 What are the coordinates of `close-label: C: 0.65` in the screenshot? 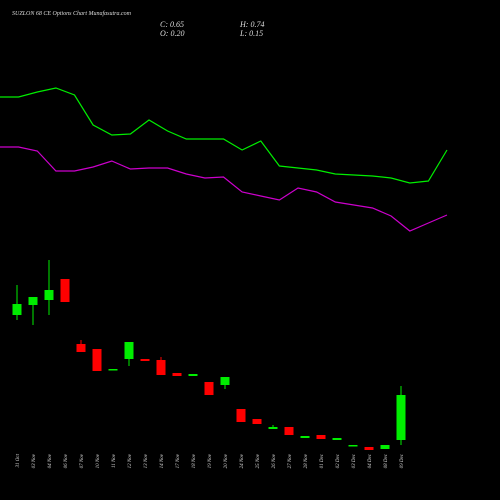 It's located at (172, 24).